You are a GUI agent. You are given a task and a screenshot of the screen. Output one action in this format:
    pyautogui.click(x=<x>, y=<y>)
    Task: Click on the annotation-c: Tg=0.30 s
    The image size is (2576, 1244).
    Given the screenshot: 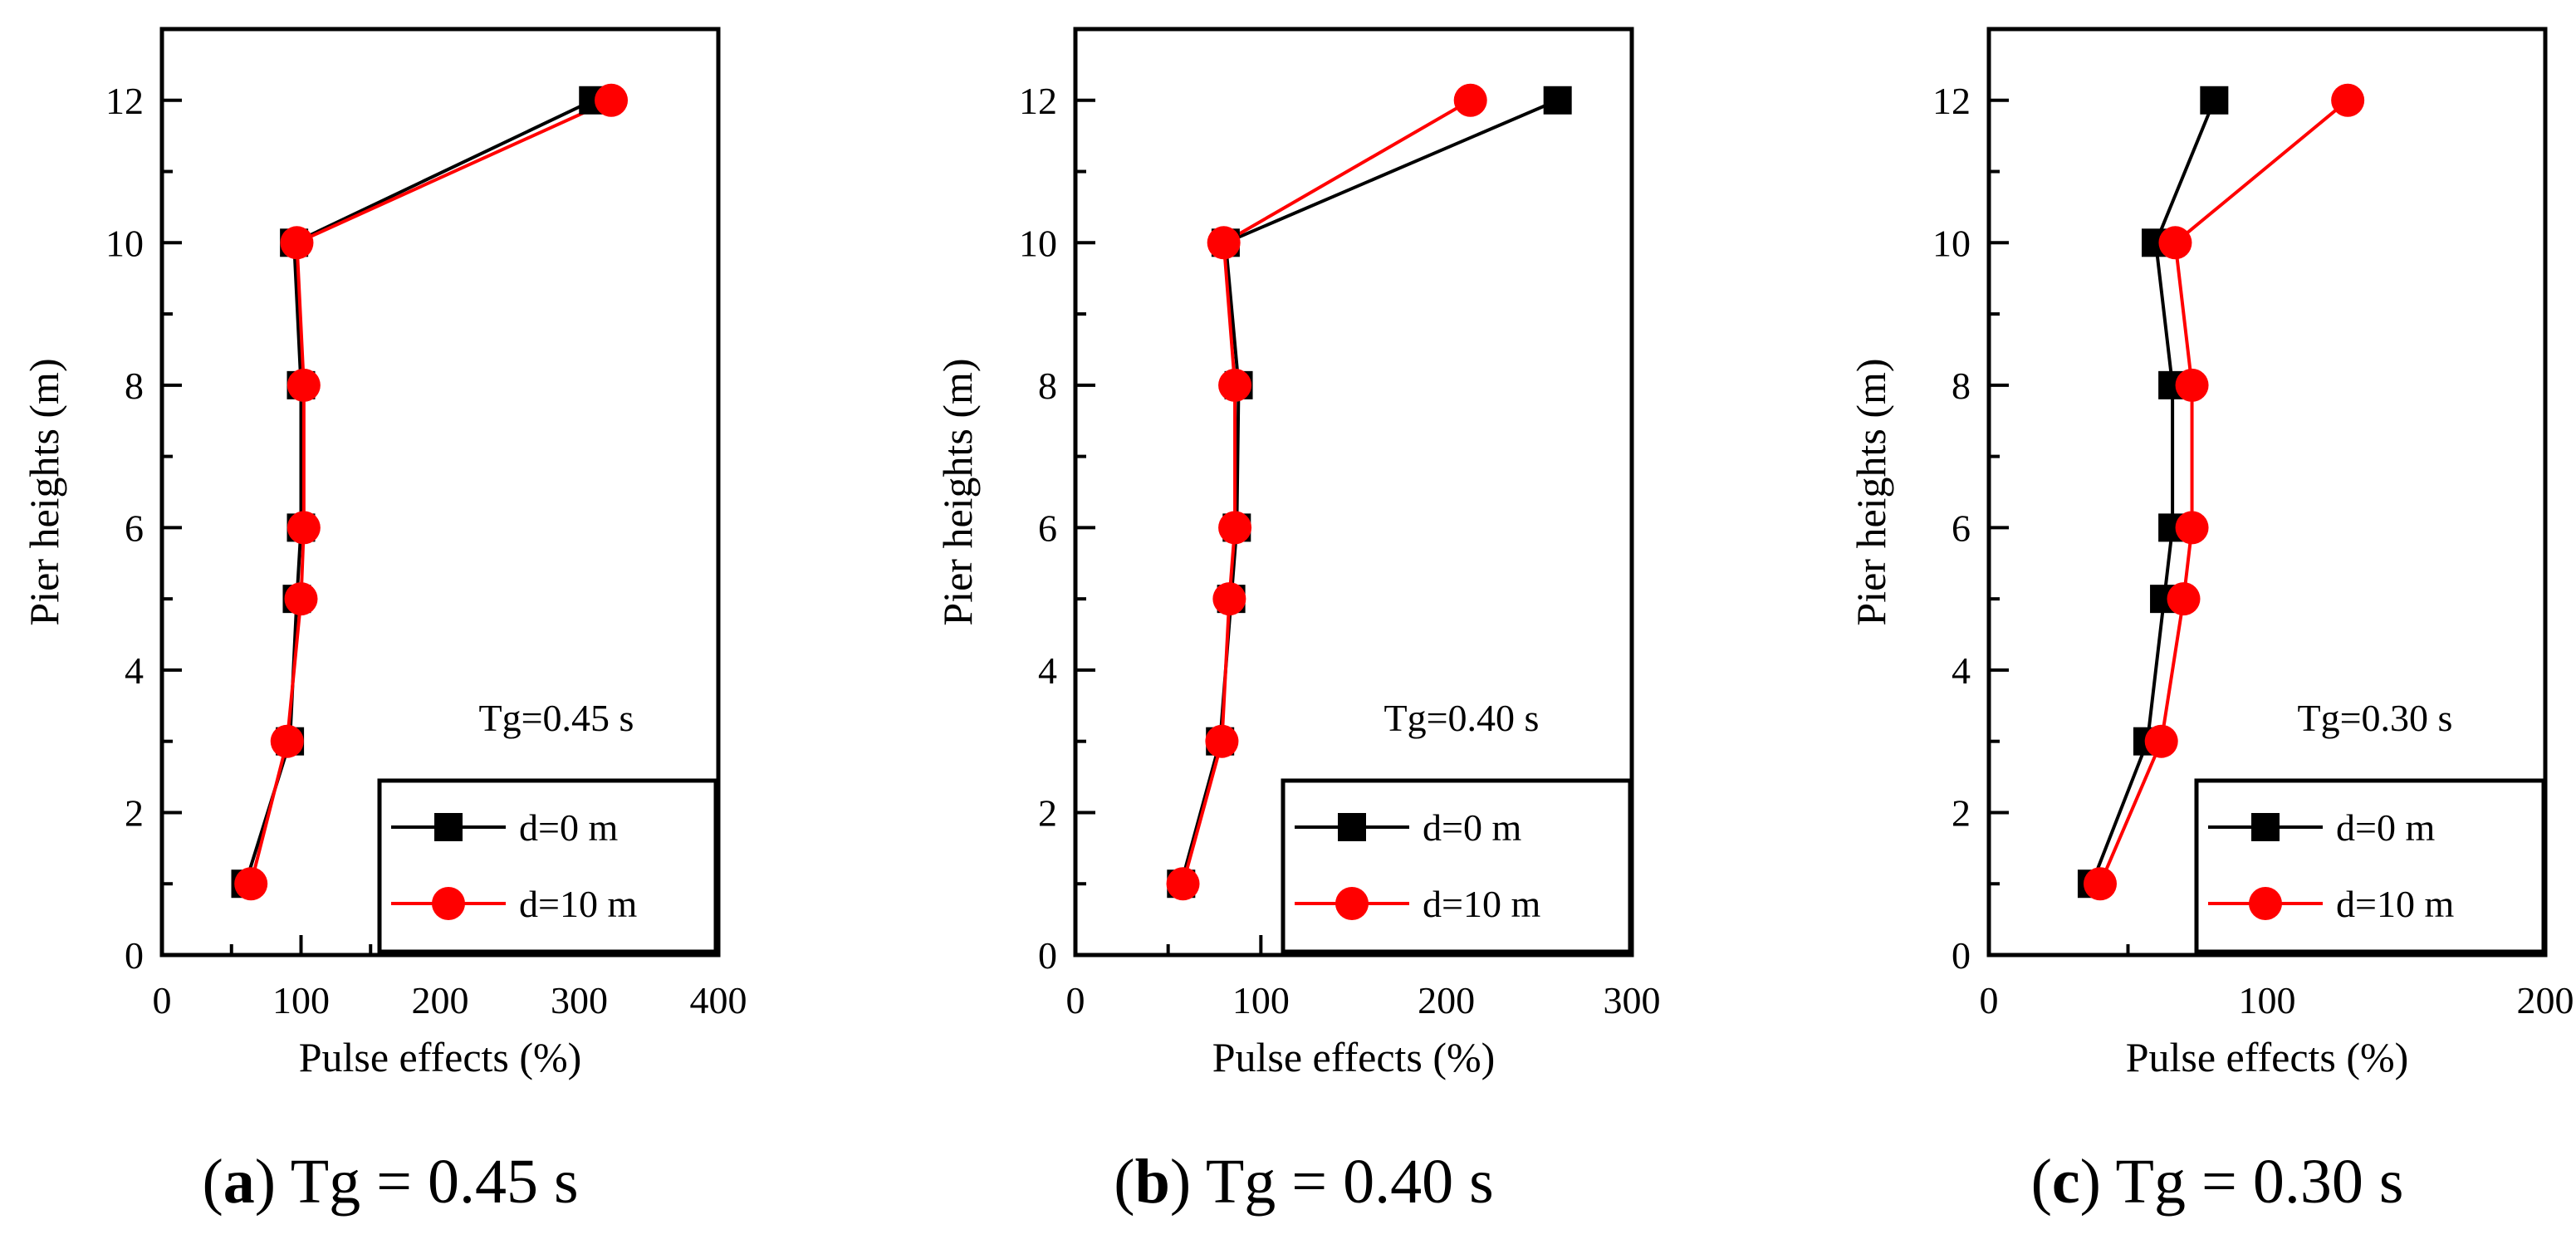 What is the action you would take?
    pyautogui.click(x=2376, y=718)
    